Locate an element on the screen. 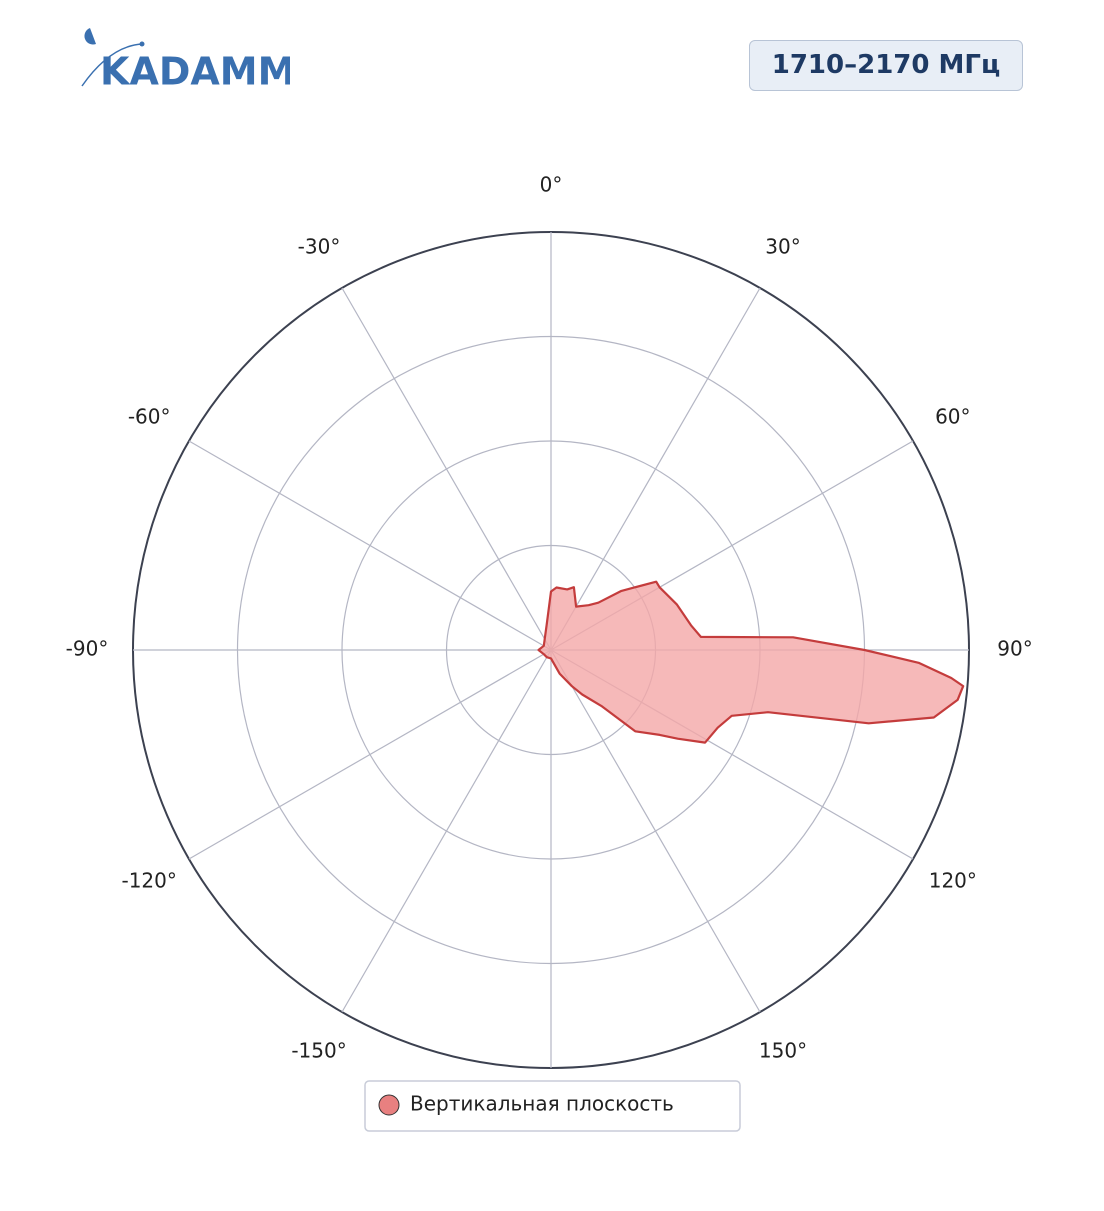 This screenshot has height=1211, width=1104. legend: Вертикальная плоскость is located at coordinates (552, 1106).